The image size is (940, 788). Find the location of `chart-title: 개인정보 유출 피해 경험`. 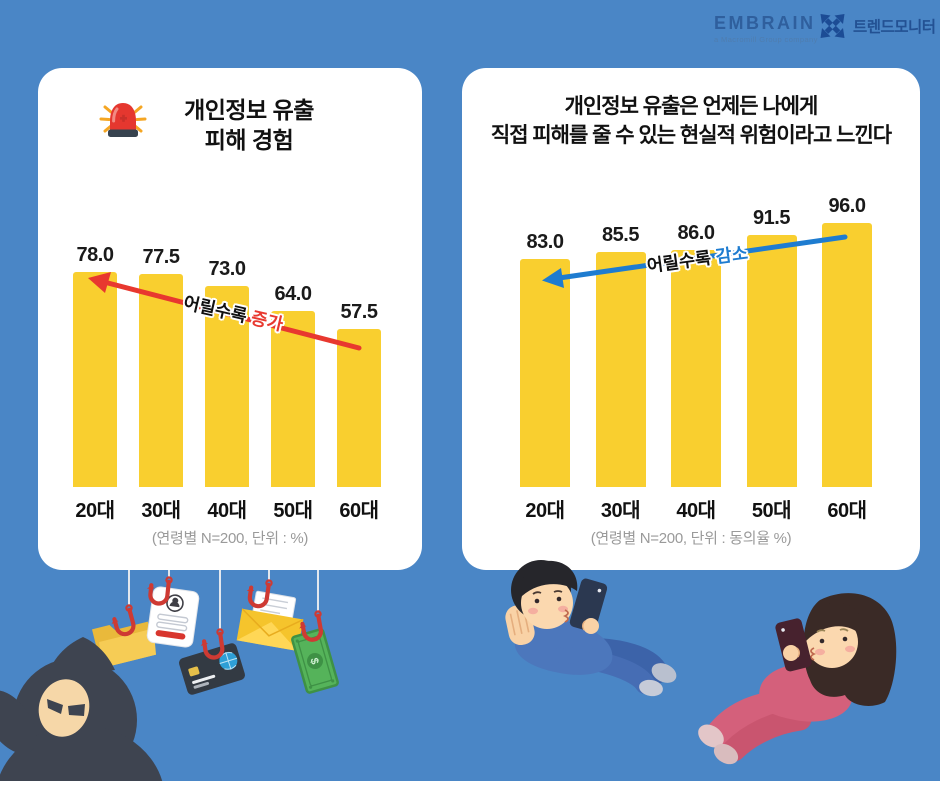

chart-title: 개인정보 유출 피해 경험 is located at coordinates (249, 125).